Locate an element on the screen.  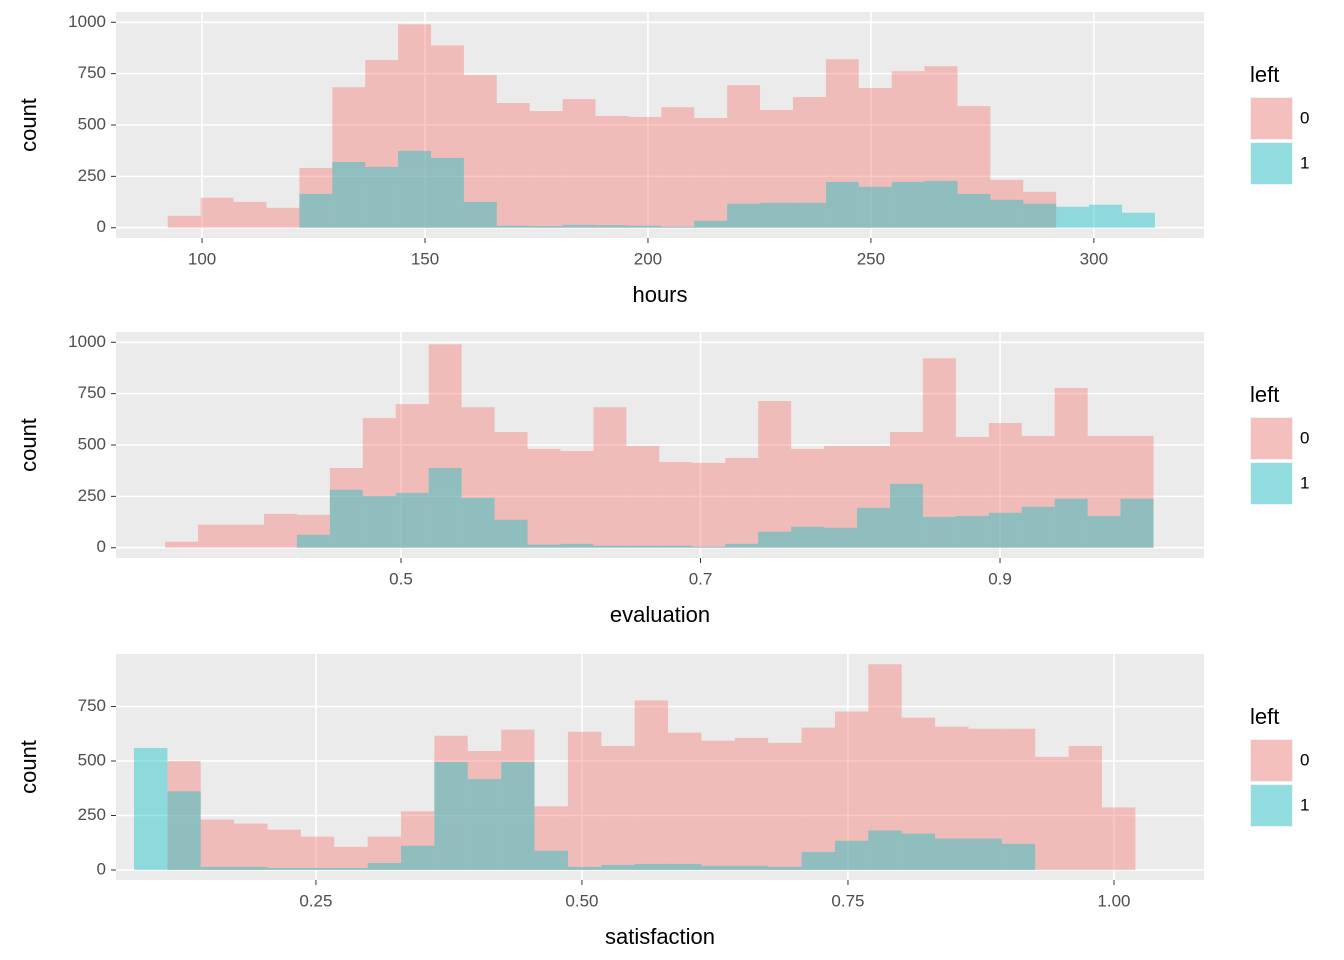
legend-label: 1 is located at coordinates (1304, 162).